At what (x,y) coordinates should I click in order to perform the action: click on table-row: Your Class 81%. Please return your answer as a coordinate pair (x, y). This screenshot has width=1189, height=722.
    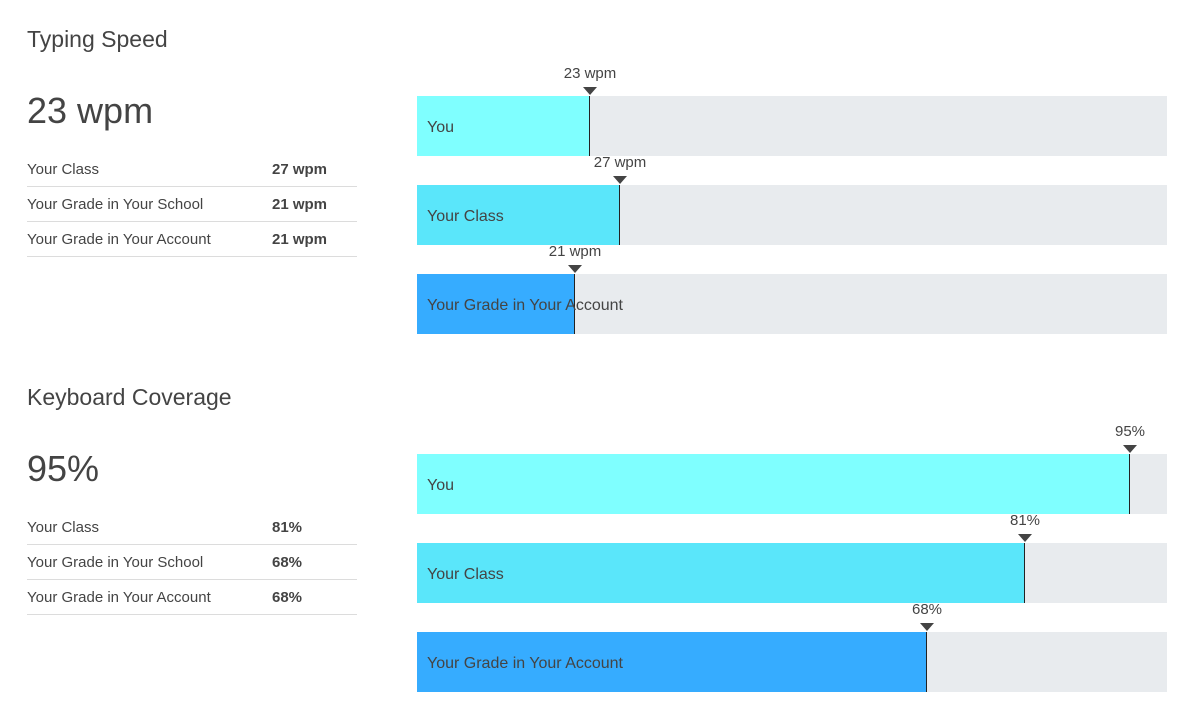
    Looking at the image, I should click on (192, 527).